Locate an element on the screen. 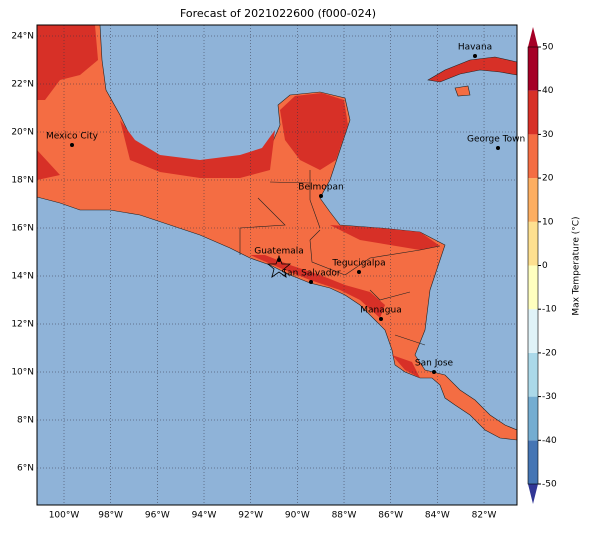 This screenshot has height=533, width=592. lon-label: 86°W is located at coordinates (390, 516).